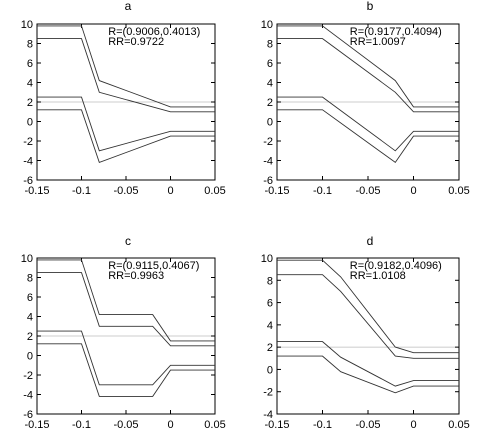  What do you see at coordinates (154, 32) in the screenshot?
I see `panel-annotation: R=(0.9006,0.4013)` at bounding box center [154, 32].